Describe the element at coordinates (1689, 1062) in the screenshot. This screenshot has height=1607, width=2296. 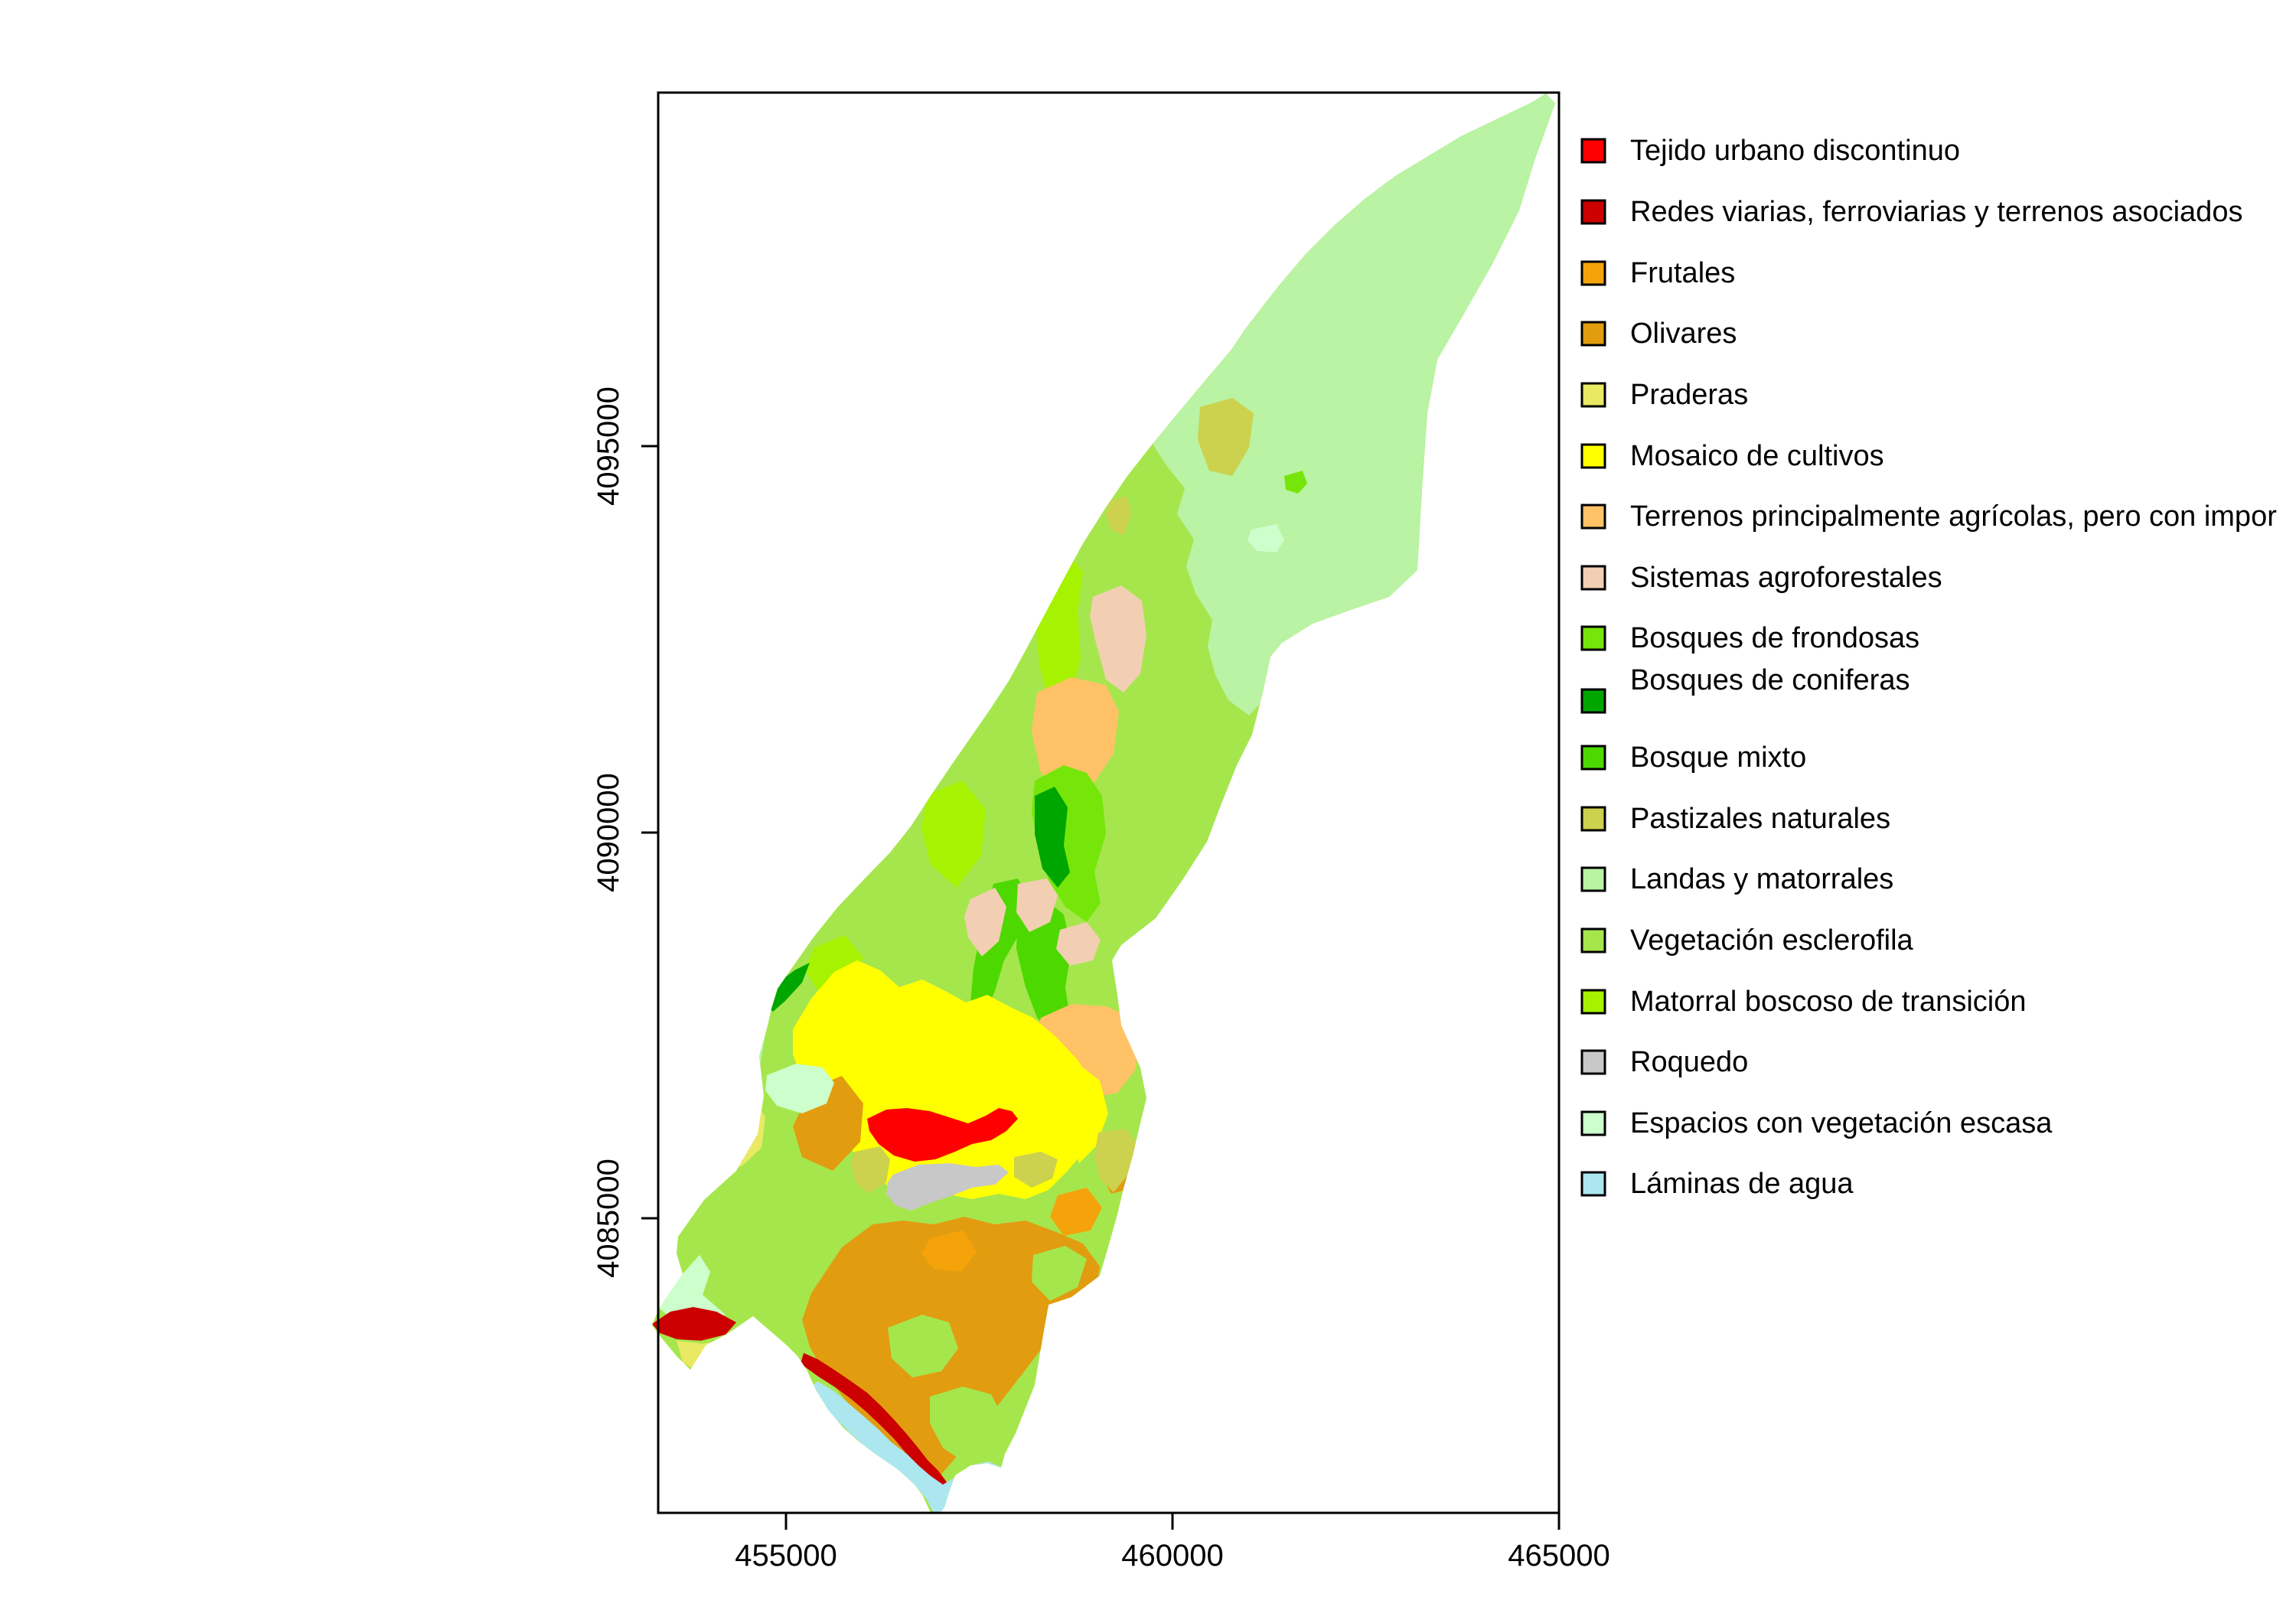
I see `legend-label-roquedo: Roquedo` at that location.